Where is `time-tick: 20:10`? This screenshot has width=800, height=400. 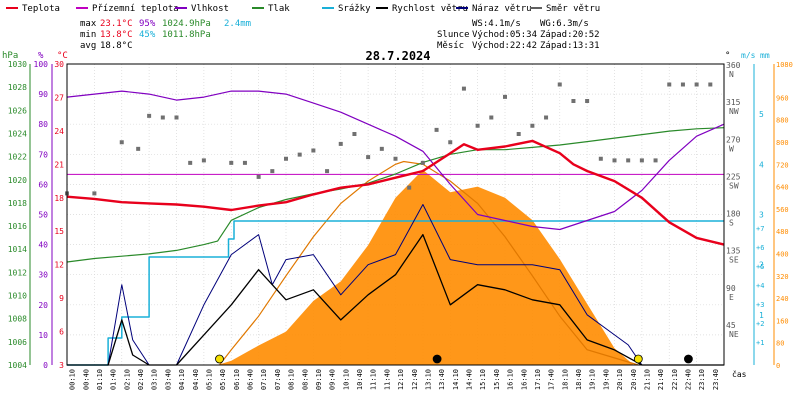
time-tick: 20:10 is located at coordinates (620, 379).